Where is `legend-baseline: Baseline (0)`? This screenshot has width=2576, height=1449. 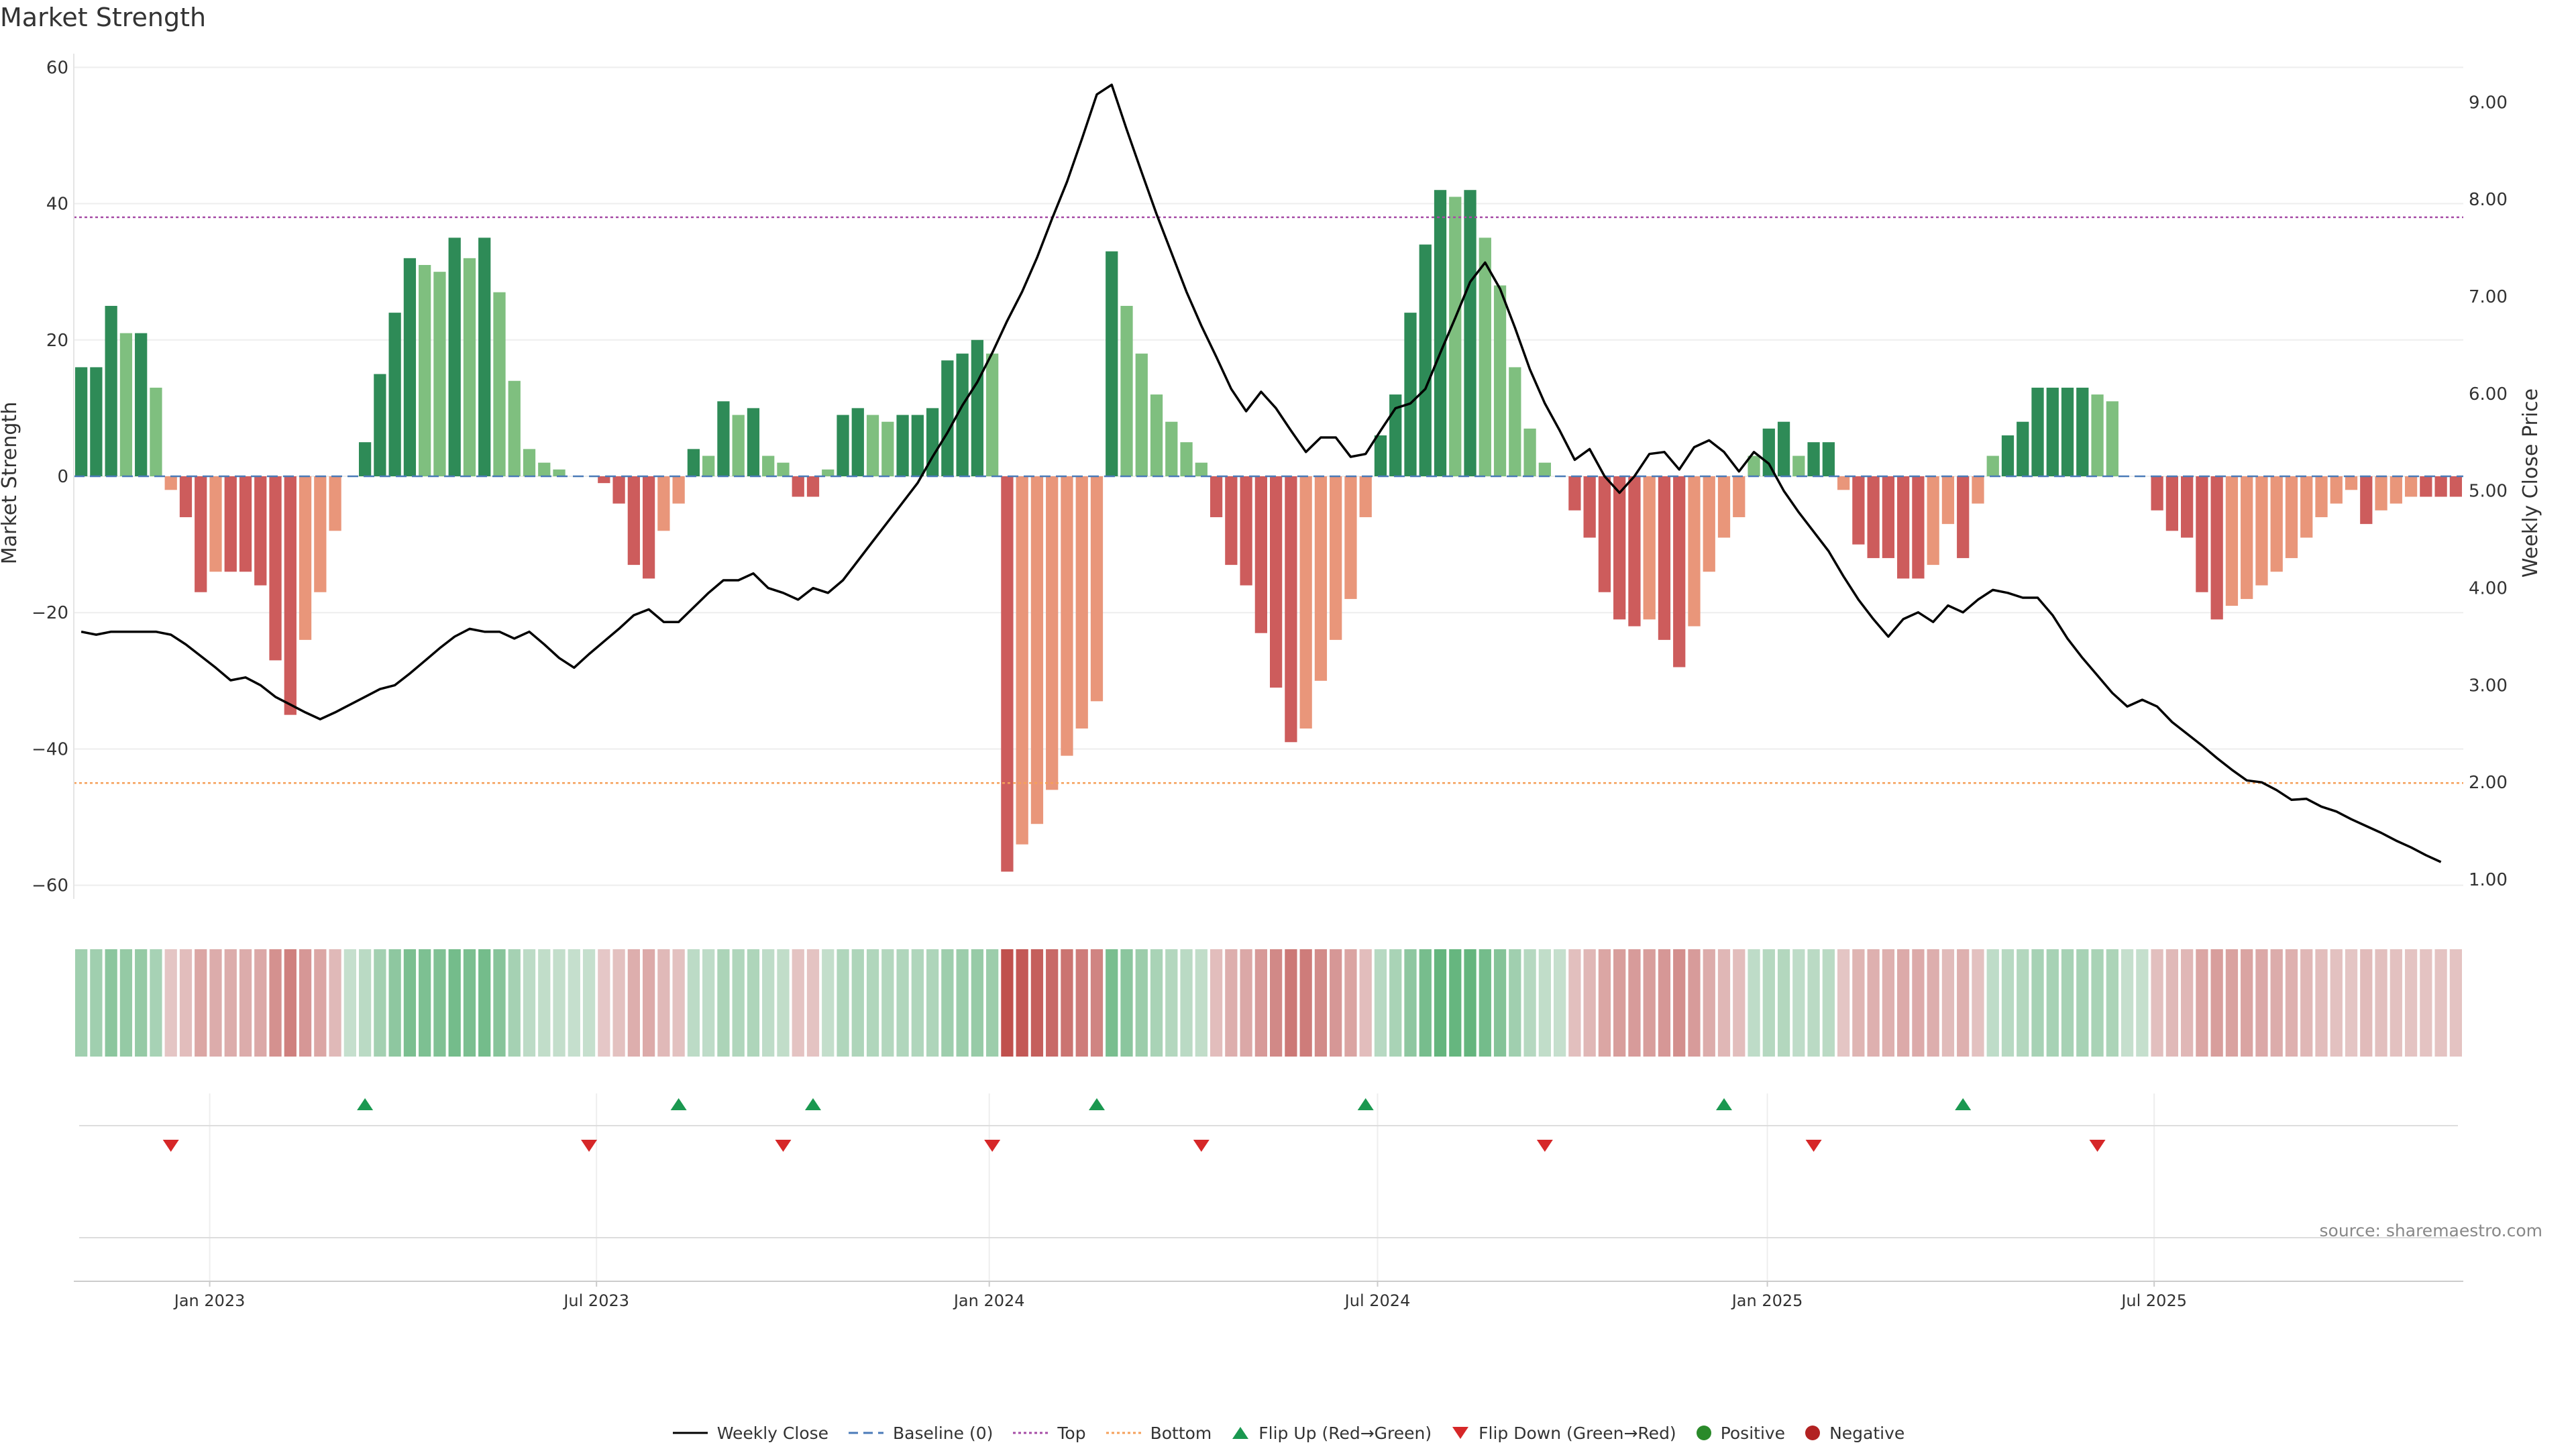 legend-baseline: Baseline (0) is located at coordinates (920, 1433).